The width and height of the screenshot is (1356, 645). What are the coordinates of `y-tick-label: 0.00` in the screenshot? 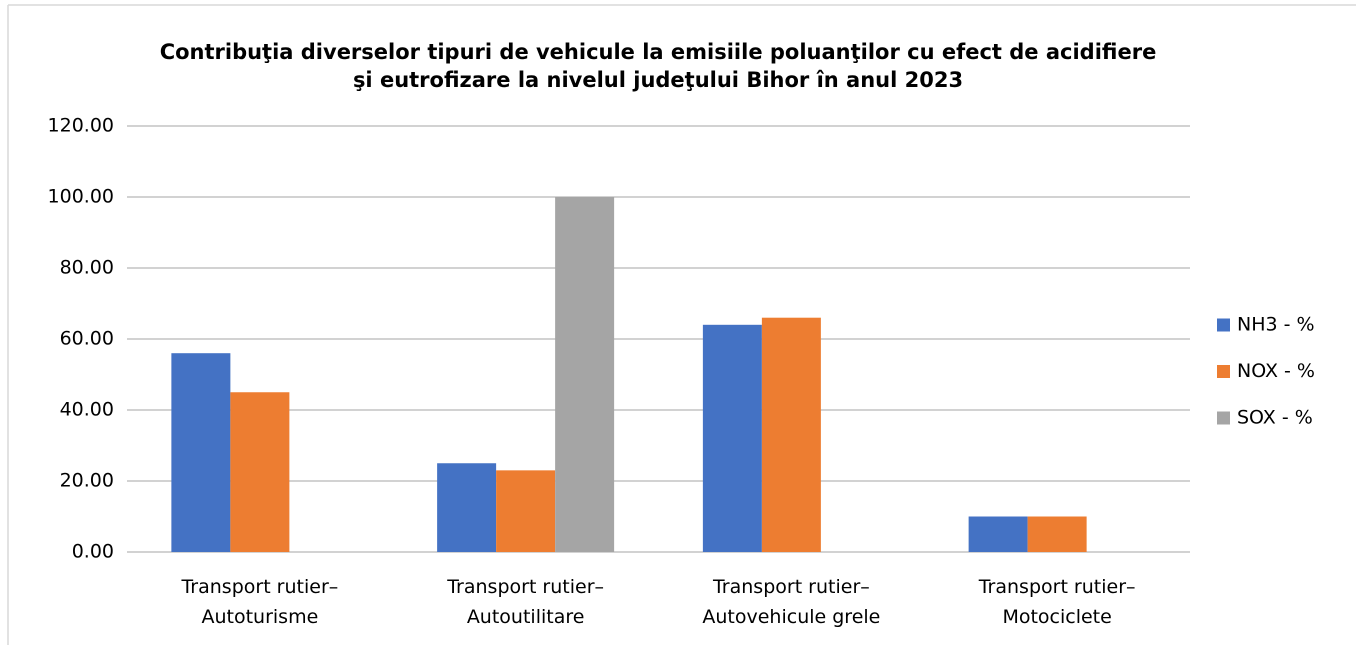 It's located at (93, 552).